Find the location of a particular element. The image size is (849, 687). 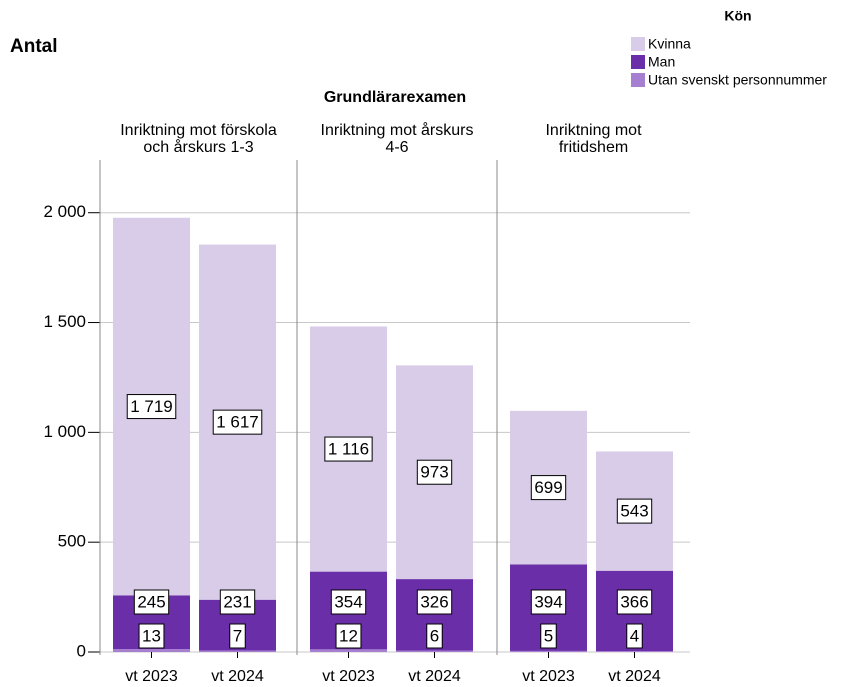

value-label: 354 is located at coordinates (348, 601).